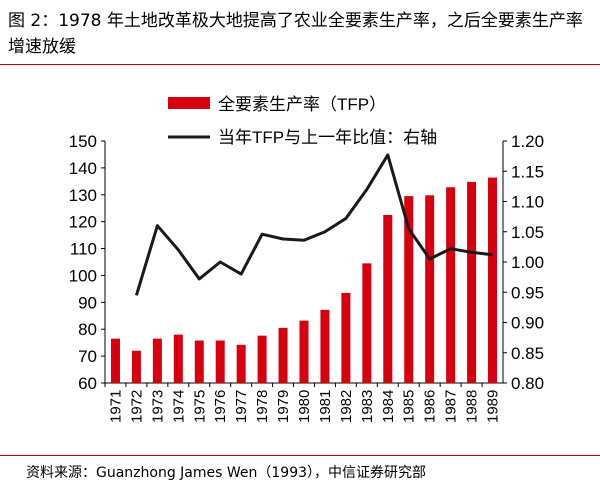 The width and height of the screenshot is (600, 503). Describe the element at coordinates (87, 302) in the screenshot. I see `left-tick-label: 90` at that location.